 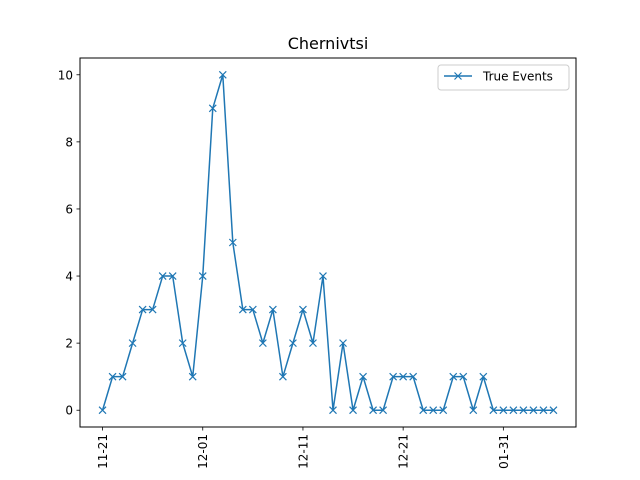 What do you see at coordinates (328, 43) in the screenshot?
I see `chart-title: Chernivtsi` at bounding box center [328, 43].